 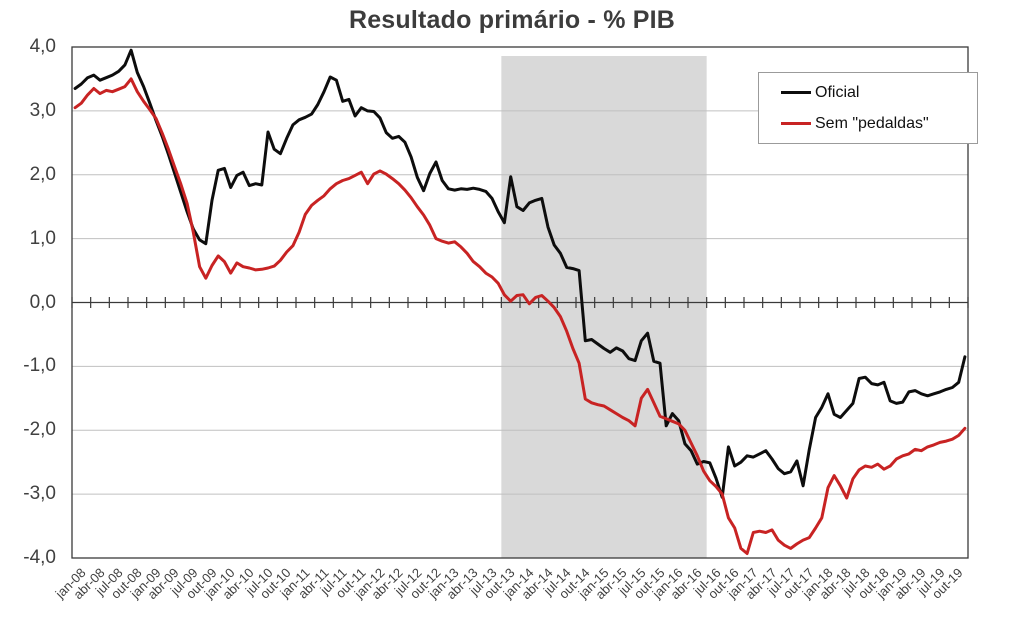 I want to click on y-axis-label: 0,0, so click(x=42, y=302).